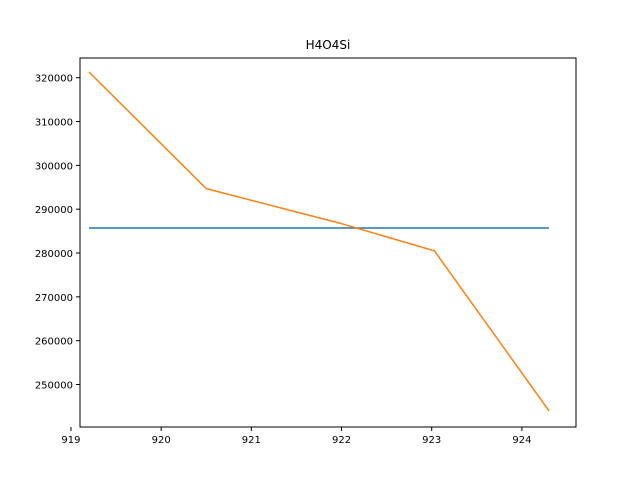  I want to click on y-tick-label: 250000, so click(54, 385).